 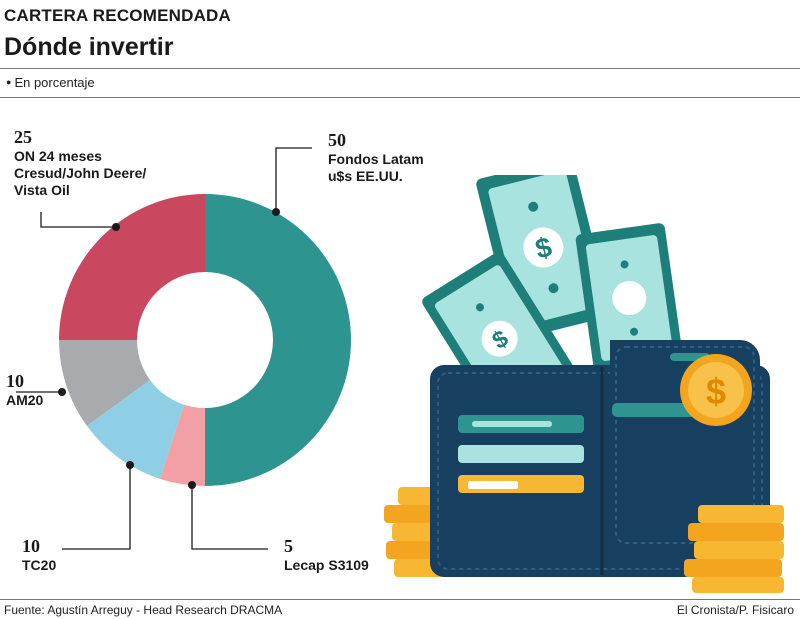 What do you see at coordinates (326, 565) in the screenshot?
I see `slice-name-label: Lecap S3109` at bounding box center [326, 565].